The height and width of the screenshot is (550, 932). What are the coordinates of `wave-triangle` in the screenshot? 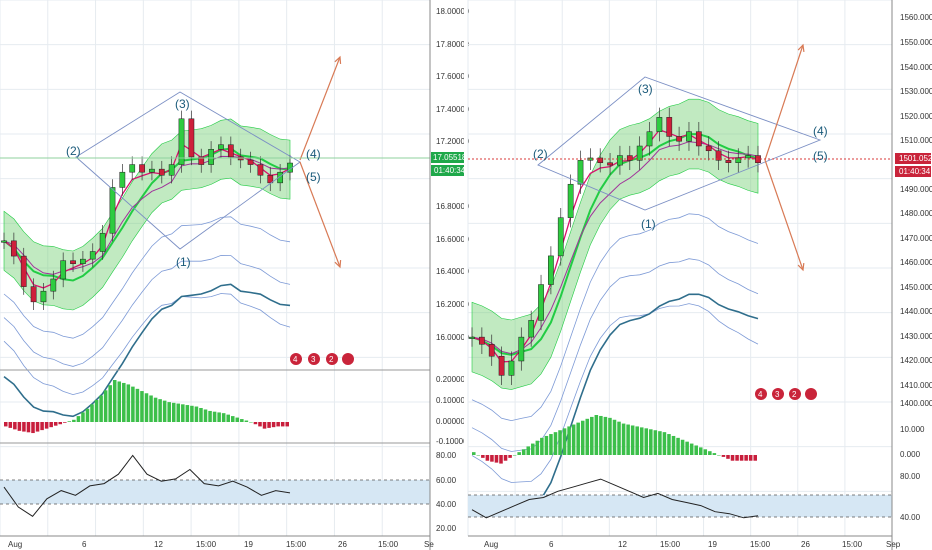 It's located at (679, 143).